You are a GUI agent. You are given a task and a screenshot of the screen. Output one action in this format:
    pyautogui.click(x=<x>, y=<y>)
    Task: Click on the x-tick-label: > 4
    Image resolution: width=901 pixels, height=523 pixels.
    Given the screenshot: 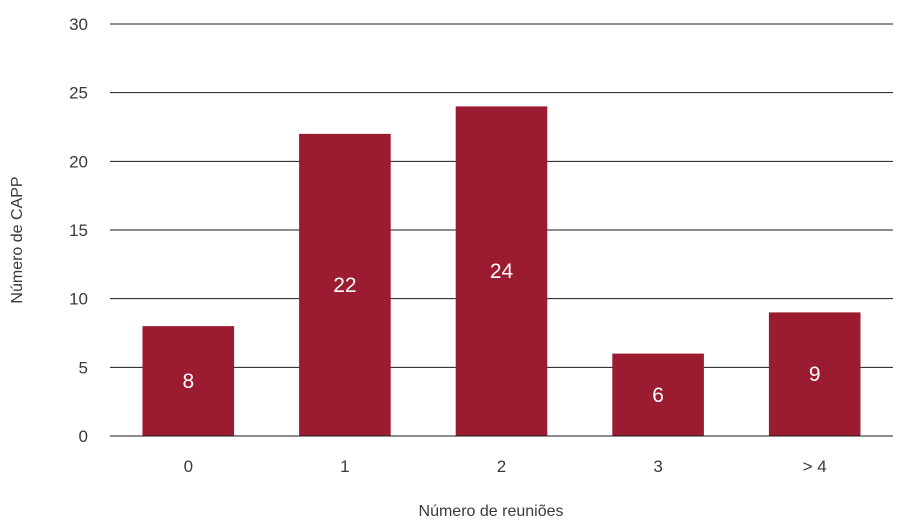 What is the action you would take?
    pyautogui.click(x=815, y=466)
    